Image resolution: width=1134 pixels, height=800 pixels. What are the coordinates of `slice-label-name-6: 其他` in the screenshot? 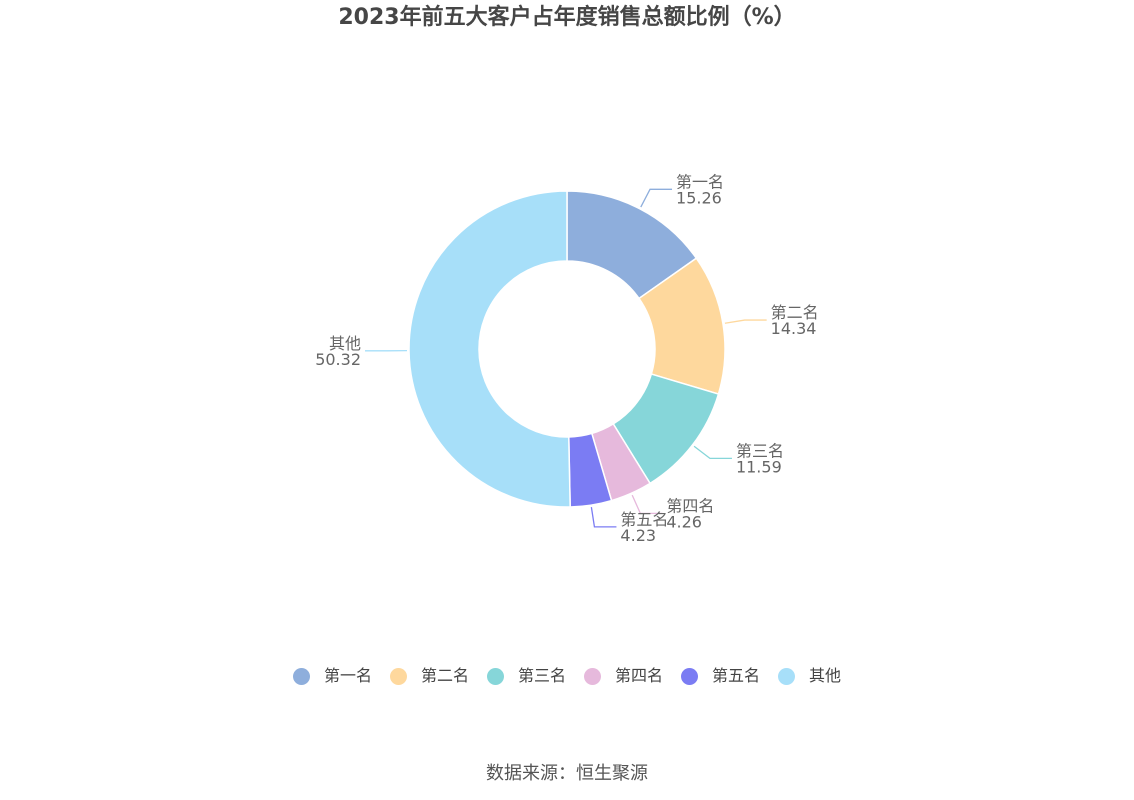 It's located at (345, 343).